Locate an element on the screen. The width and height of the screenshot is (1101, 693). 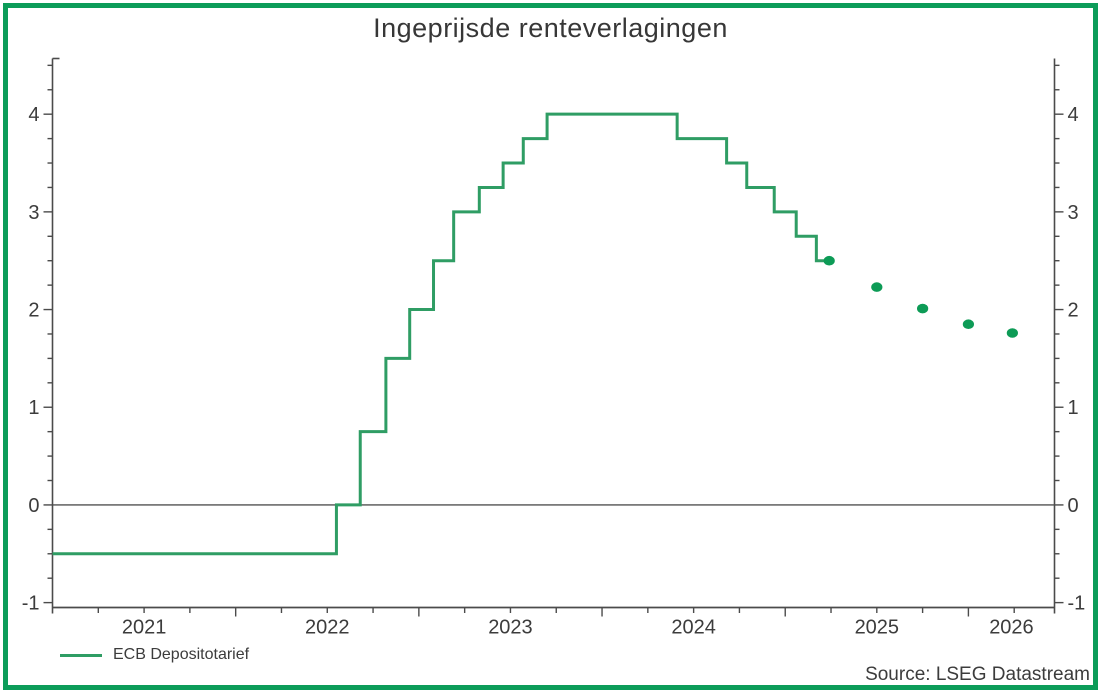
x-axis-year-label: 2026 is located at coordinates (1011, 628).